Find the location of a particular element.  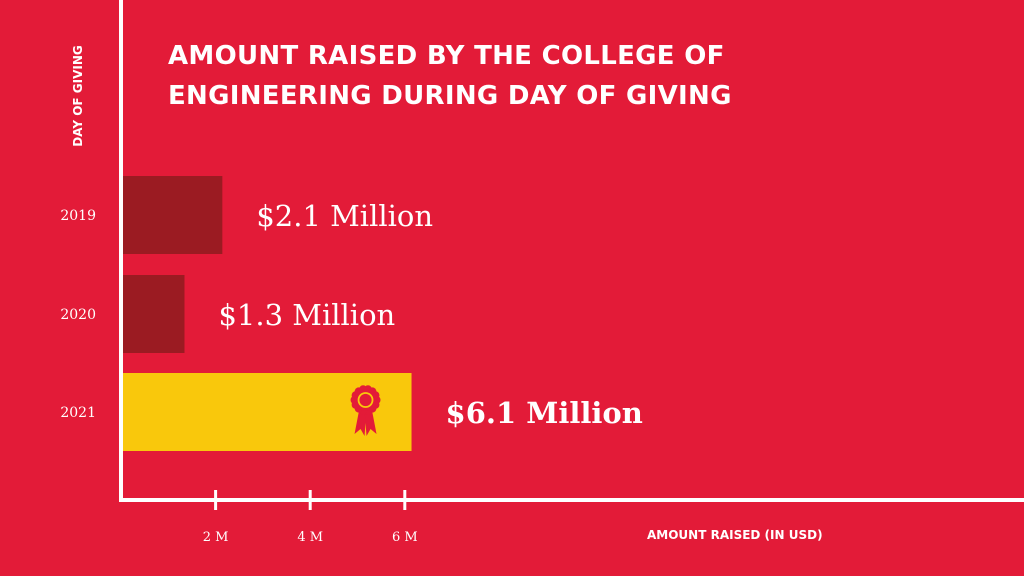

y-axis-label: DAY OF GIVING is located at coordinates (78, 96).